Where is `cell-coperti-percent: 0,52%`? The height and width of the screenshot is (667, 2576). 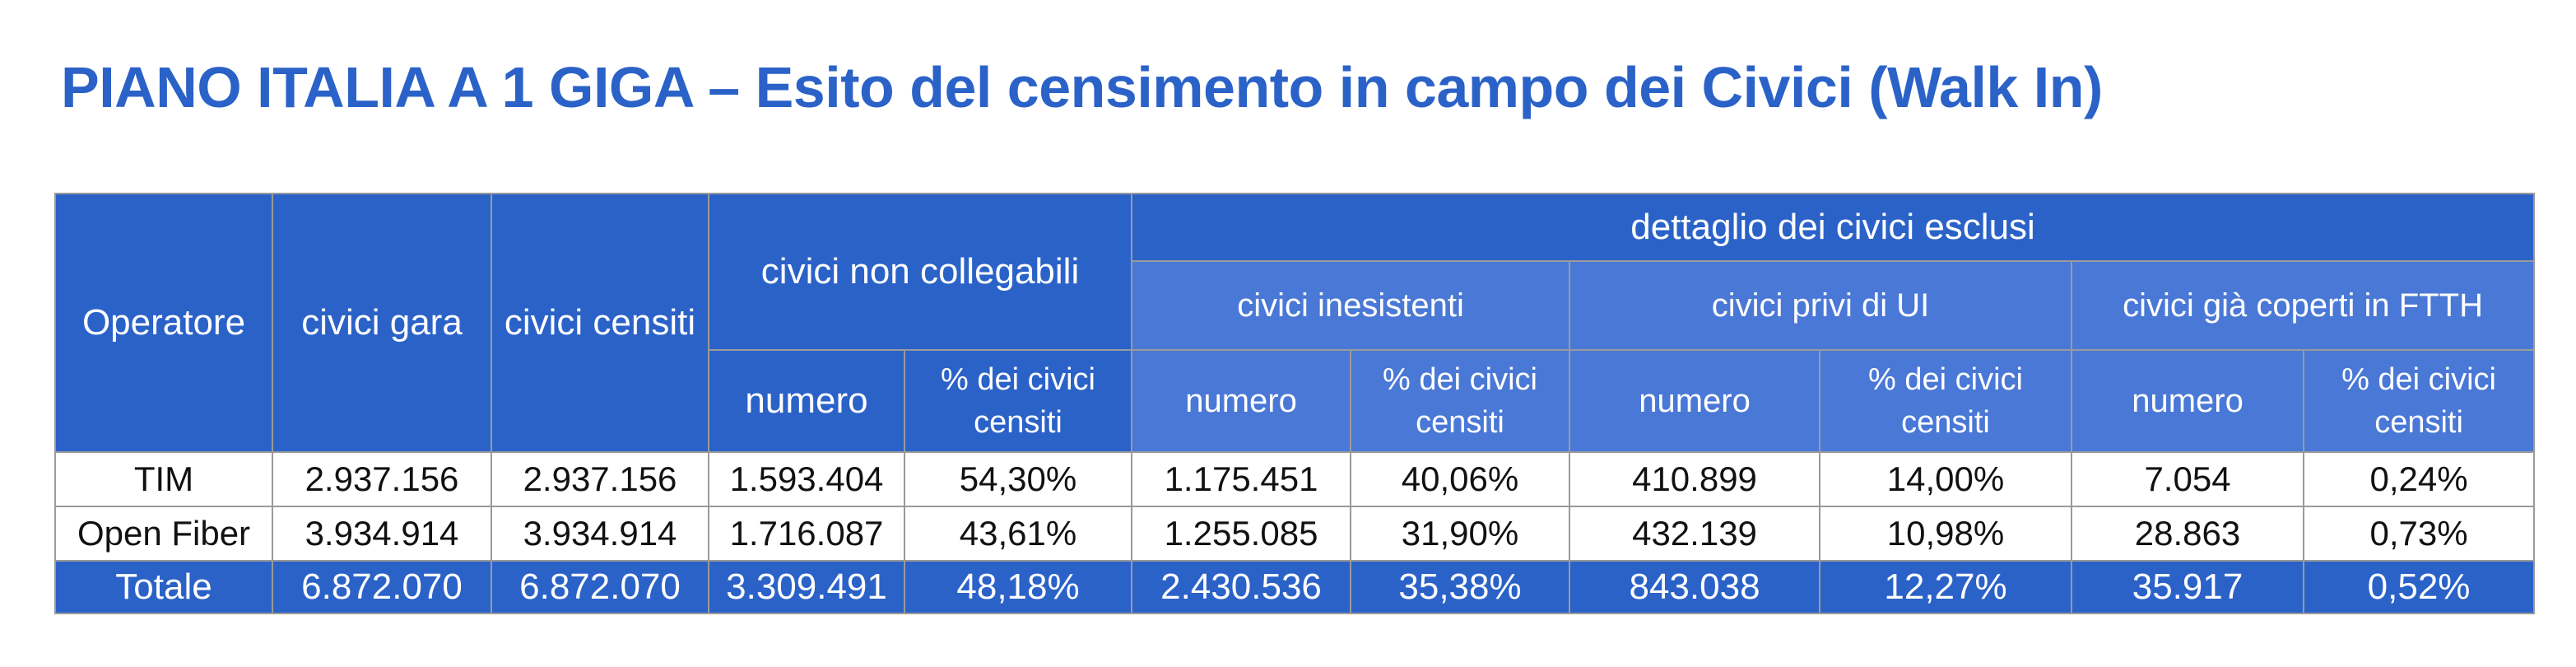 cell-coperti-percent: 0,52% is located at coordinates (2419, 587).